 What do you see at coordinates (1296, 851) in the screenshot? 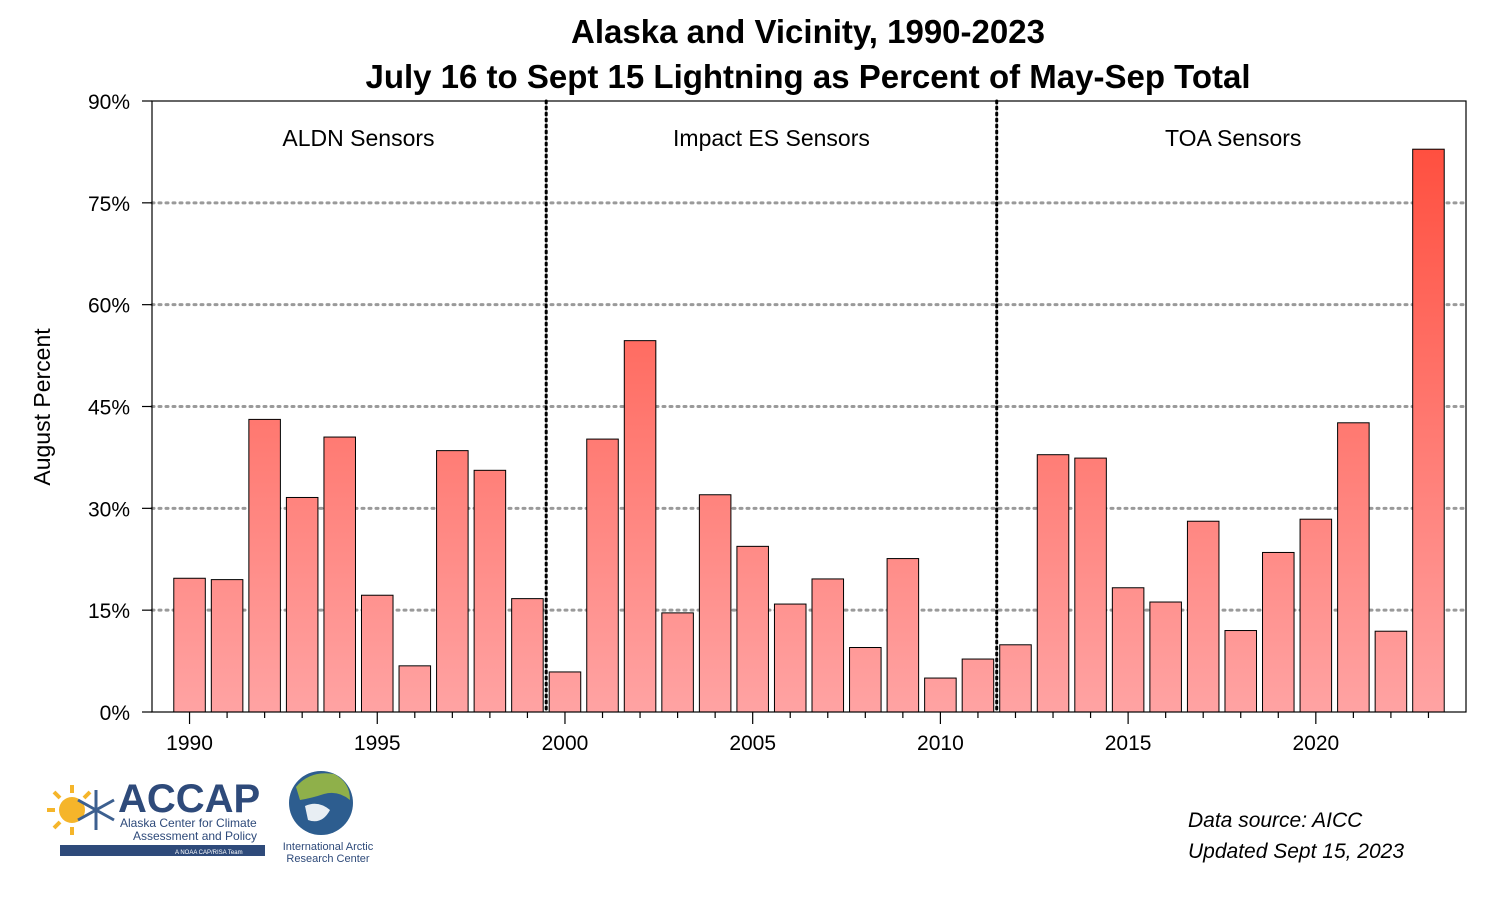
I see `updated-note: Updated Sept 15, 2023` at bounding box center [1296, 851].